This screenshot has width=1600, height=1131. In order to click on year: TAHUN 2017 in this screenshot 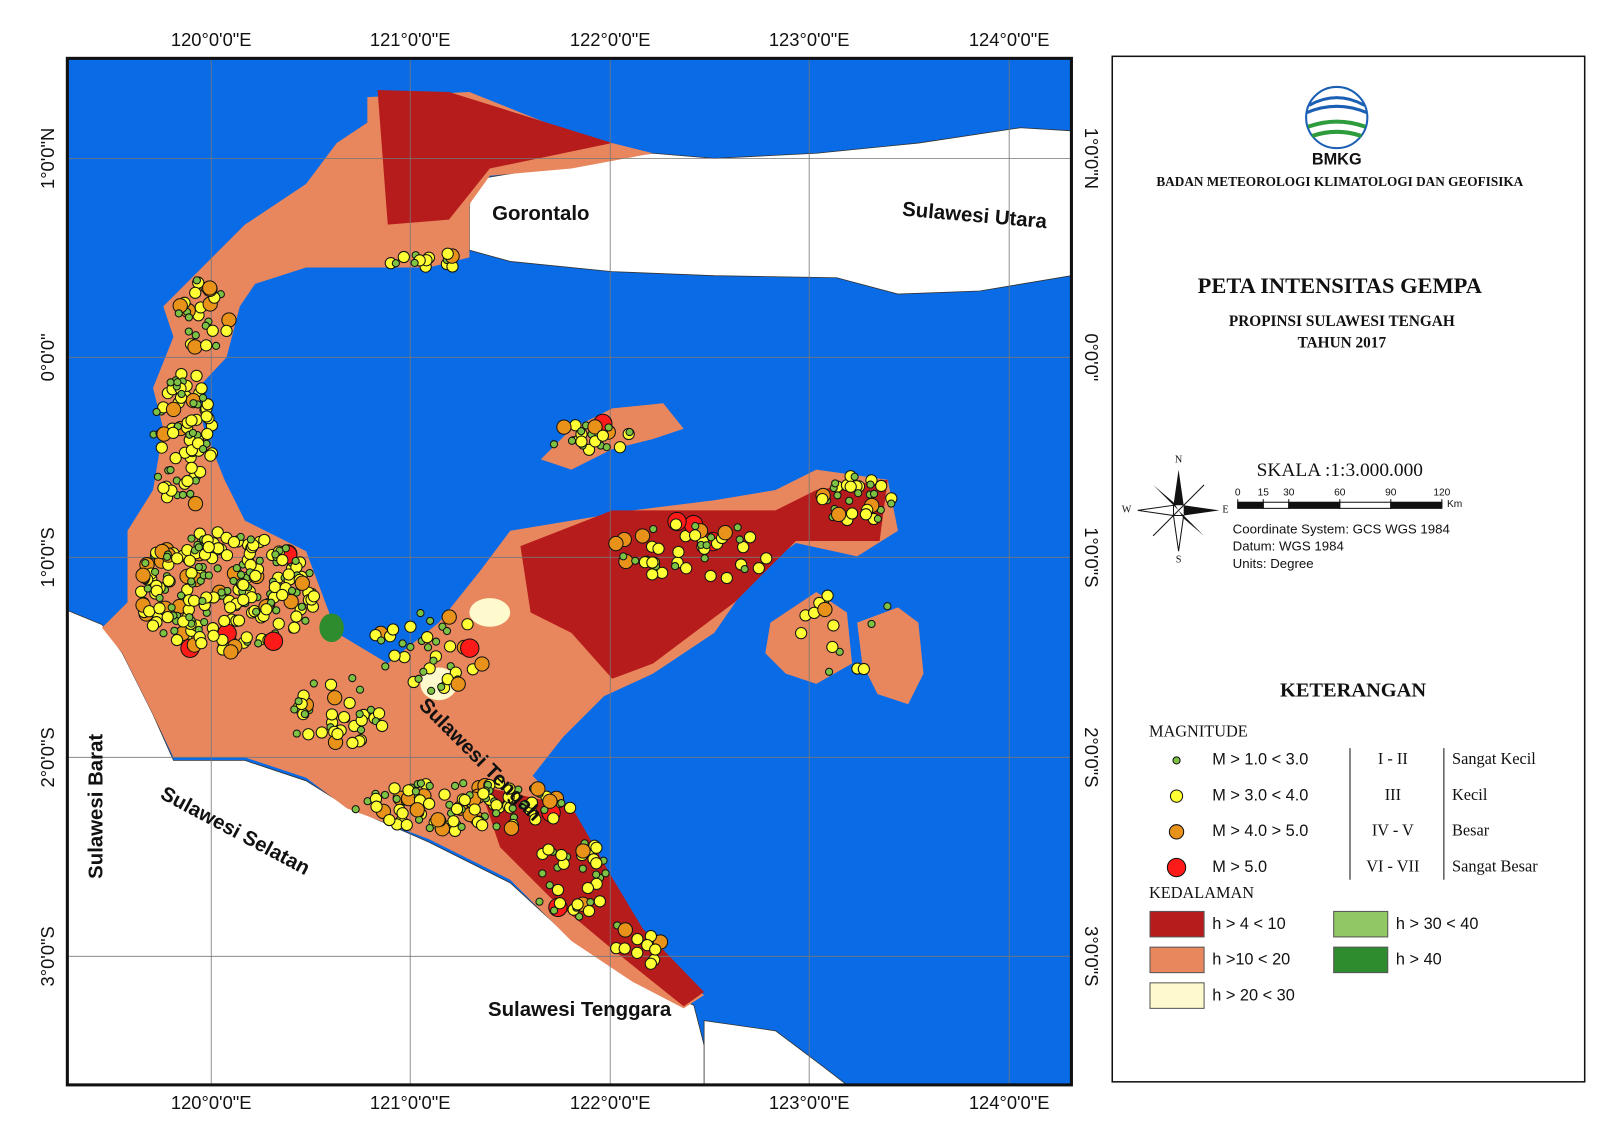, I will do `click(1342, 343)`.